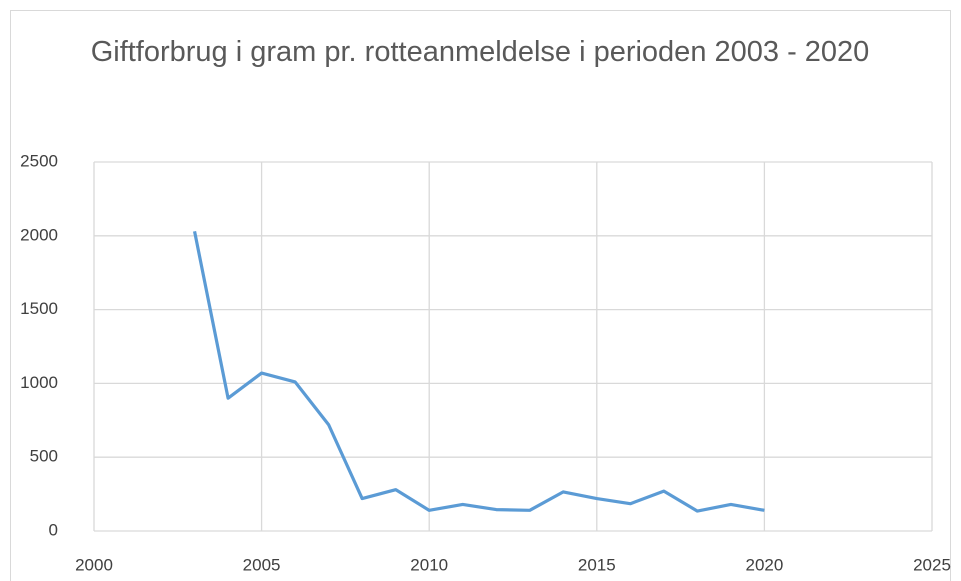 The height and width of the screenshot is (581, 961). I want to click on x-tick-label: 2020, so click(764, 564).